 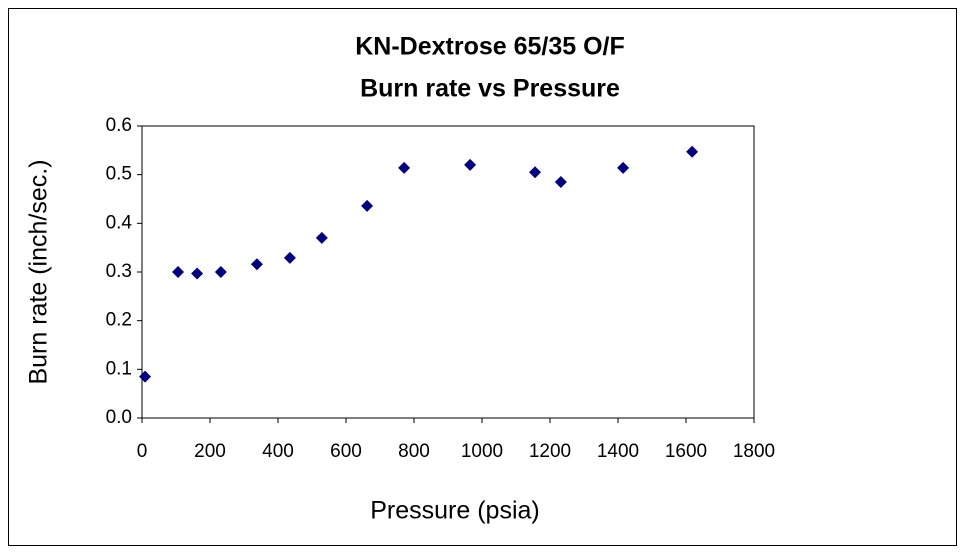 I want to click on chart-title: KN-Dextrose 65/35 O/F, so click(x=490, y=47).